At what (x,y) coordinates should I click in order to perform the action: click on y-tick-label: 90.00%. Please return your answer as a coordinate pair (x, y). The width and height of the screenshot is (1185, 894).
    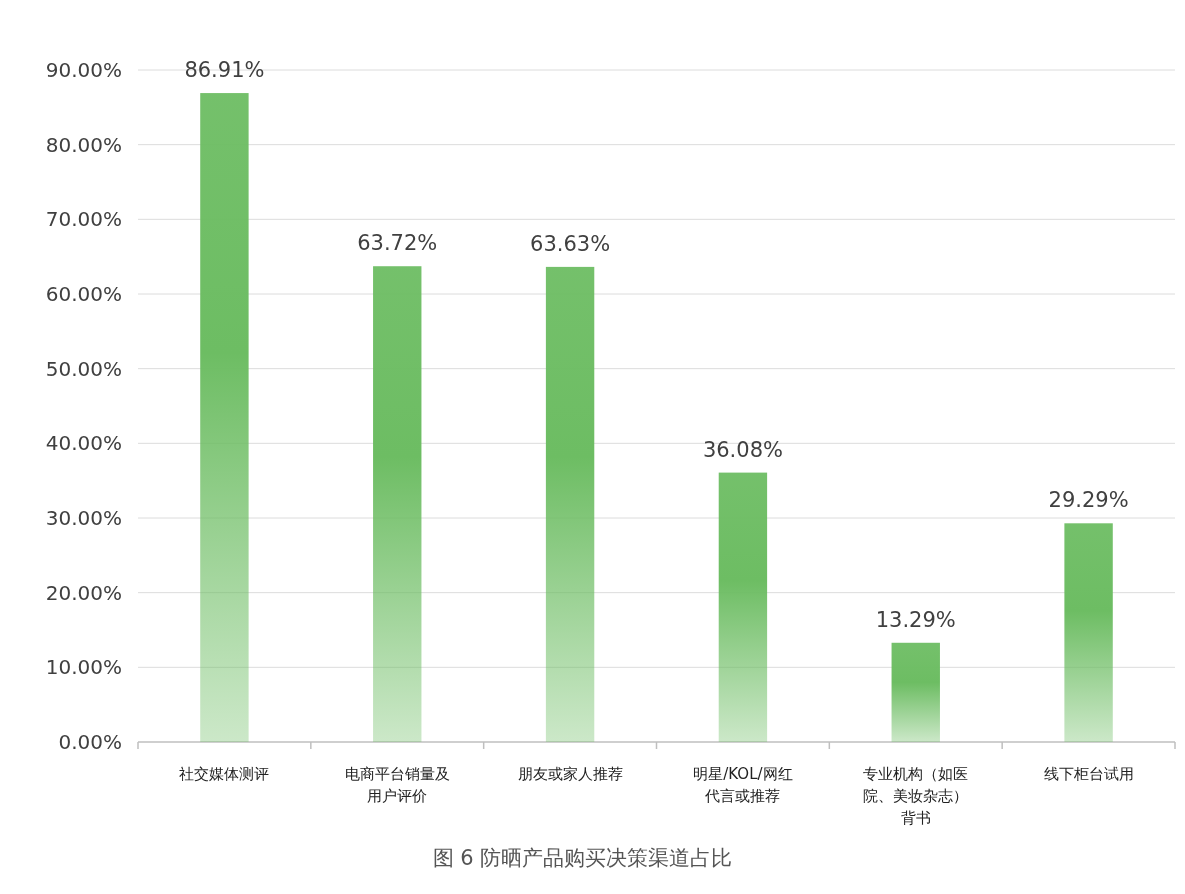
    Looking at the image, I should click on (83, 70).